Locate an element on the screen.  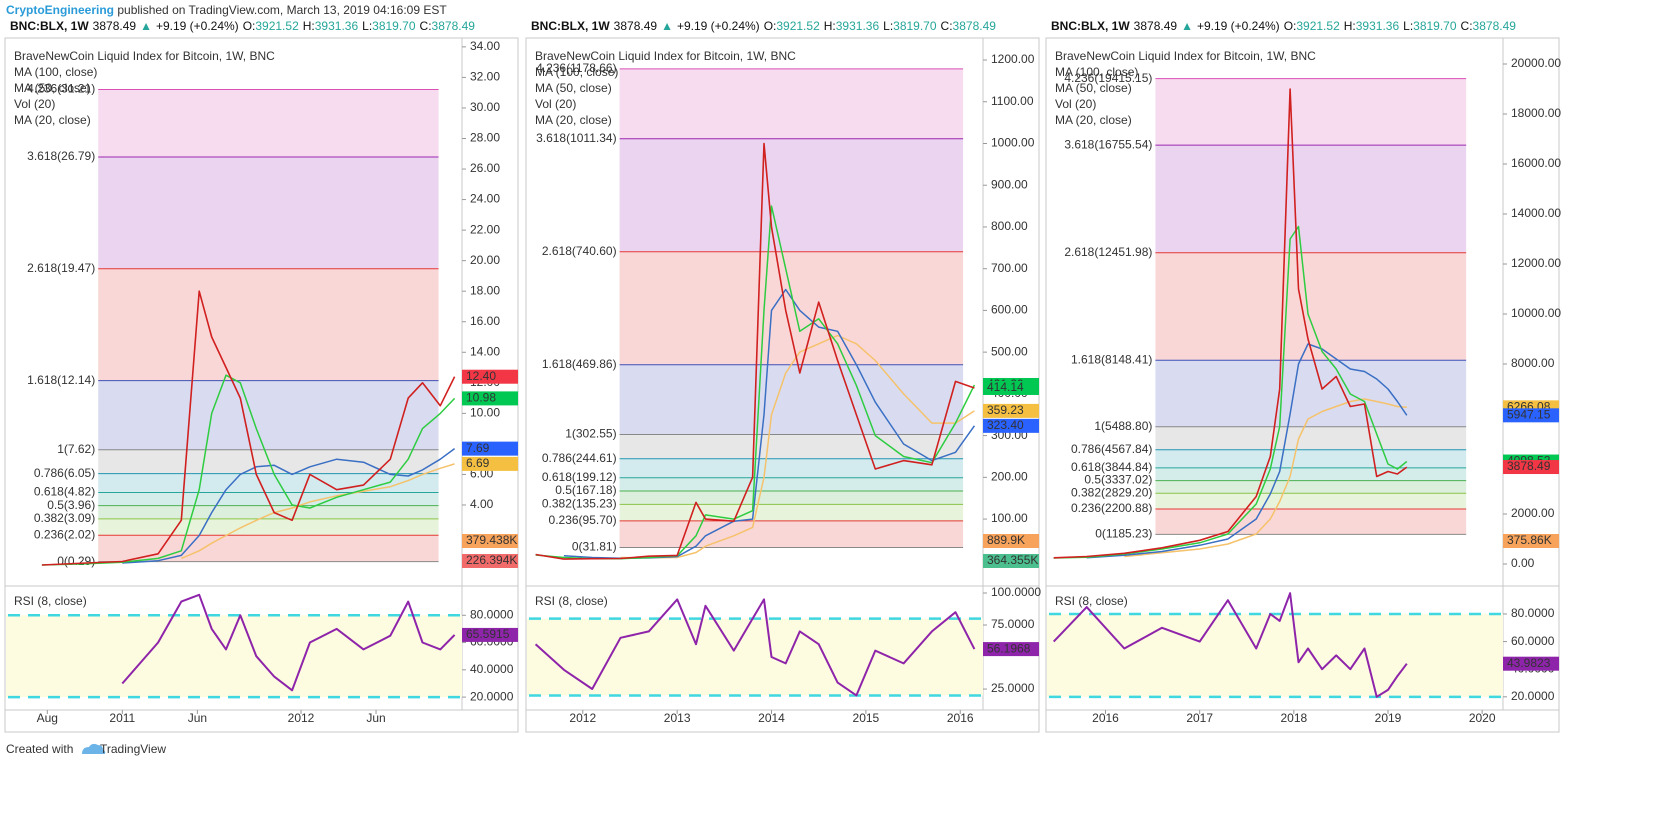
rsi-band is located at coordinates (1275, 655).